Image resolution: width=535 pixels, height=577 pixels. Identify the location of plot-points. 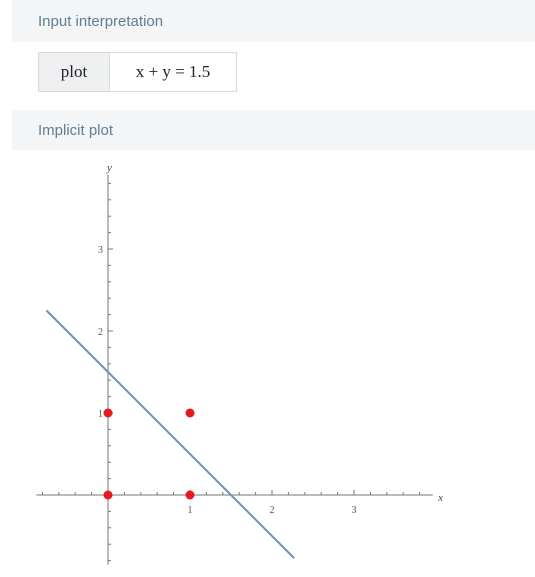
(149, 454).